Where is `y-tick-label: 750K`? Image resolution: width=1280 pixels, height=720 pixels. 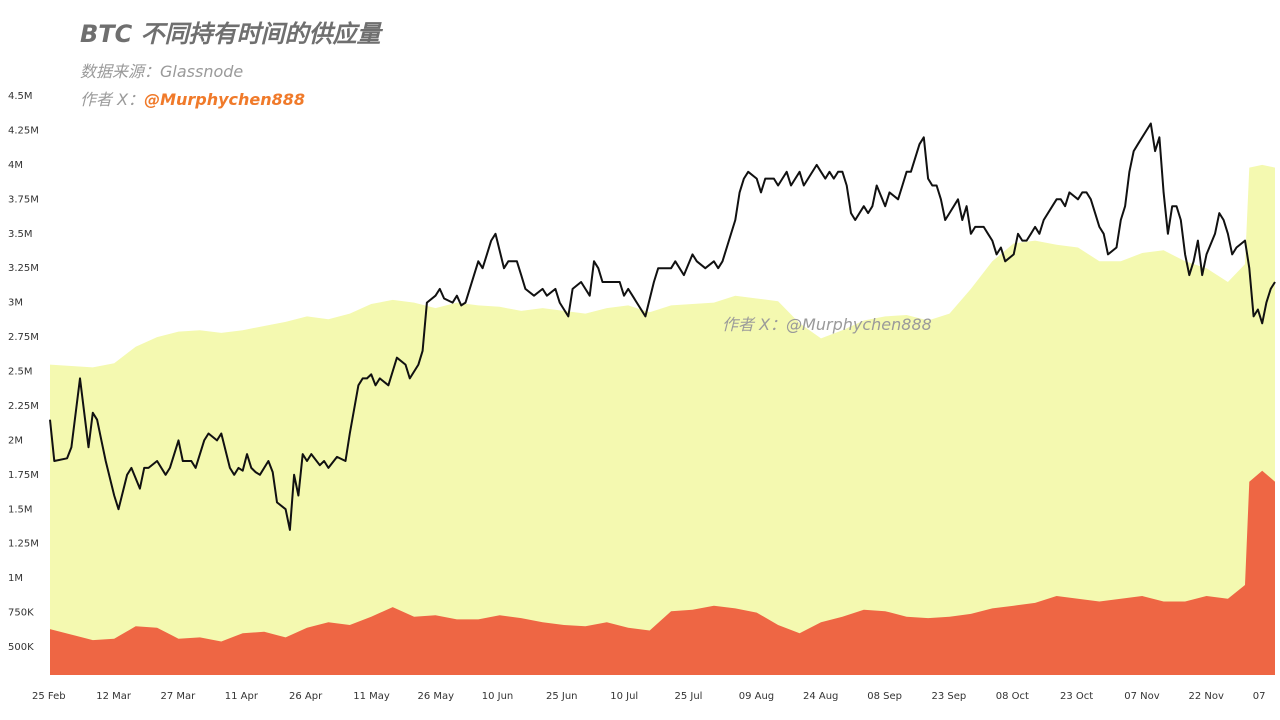 y-tick-label: 750K is located at coordinates (21, 613).